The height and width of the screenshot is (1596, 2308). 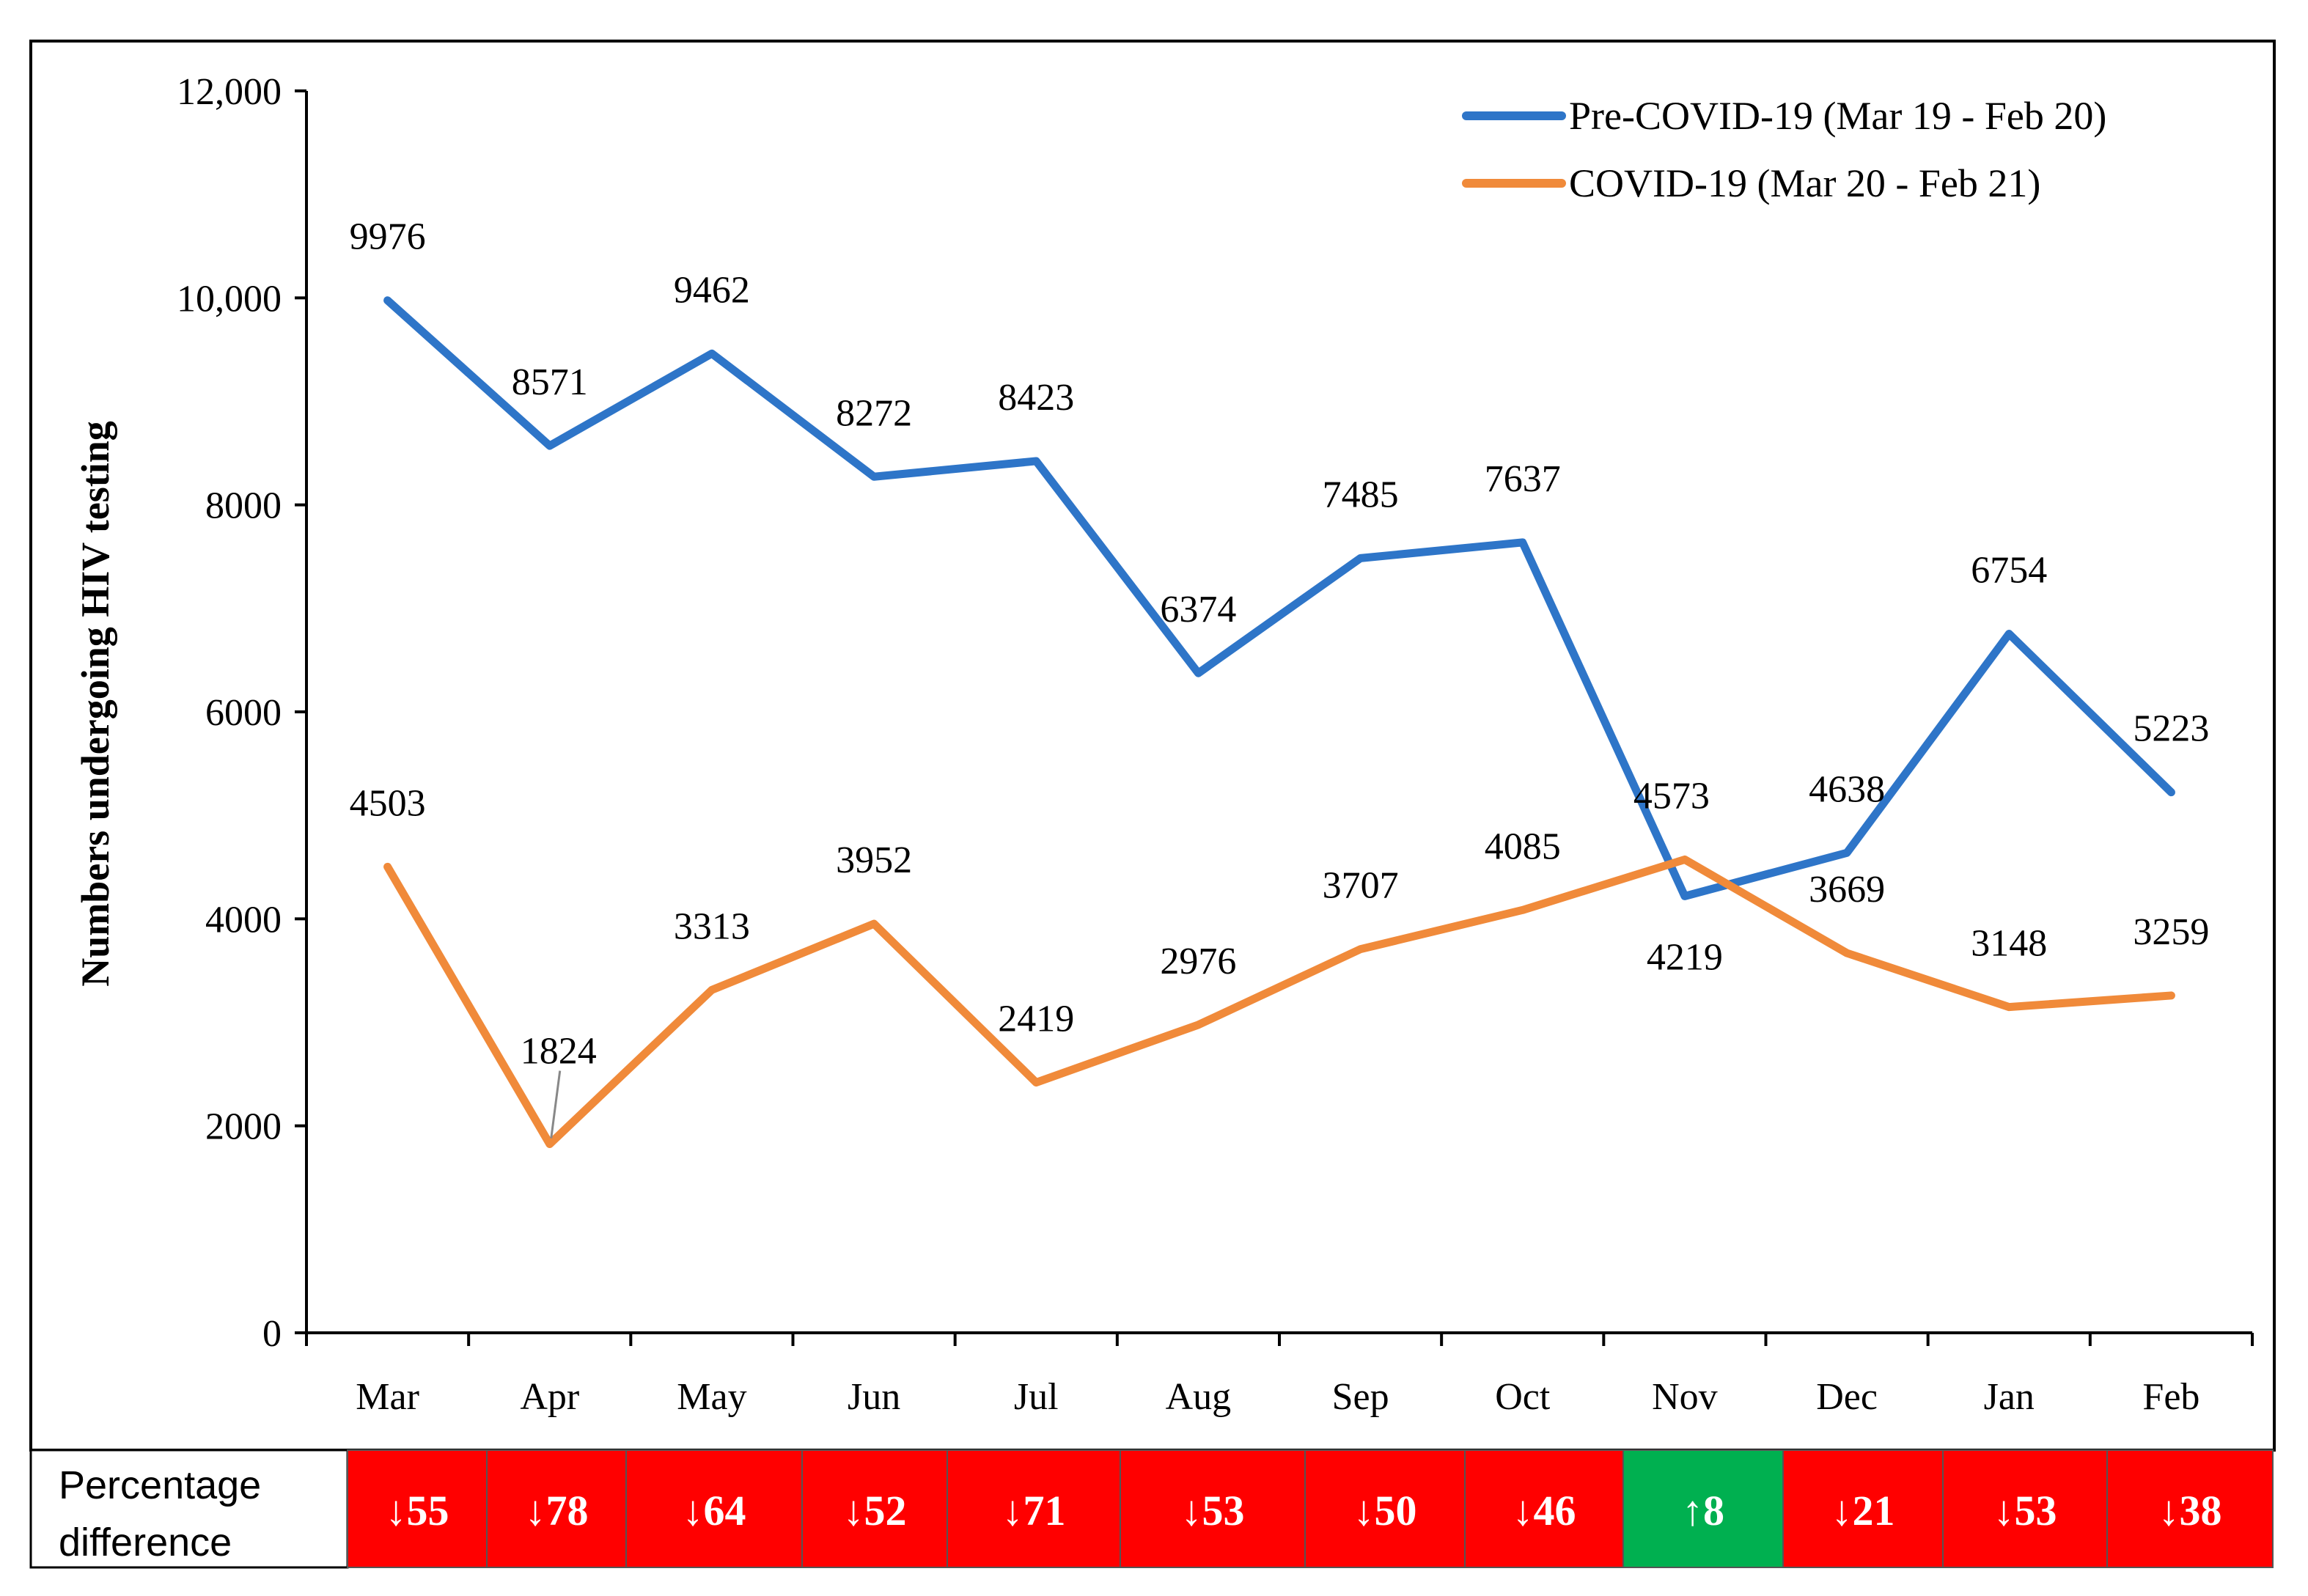 What do you see at coordinates (1523, 846) in the screenshot?
I see `data-label: 4085` at bounding box center [1523, 846].